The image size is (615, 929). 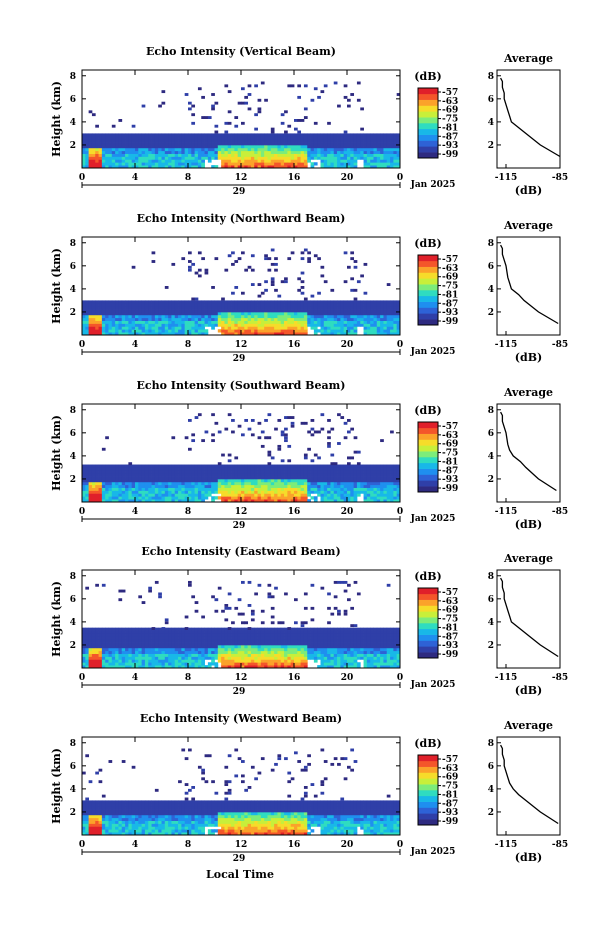 I want to click on x-tick-label: 12, so click(x=241, y=512).